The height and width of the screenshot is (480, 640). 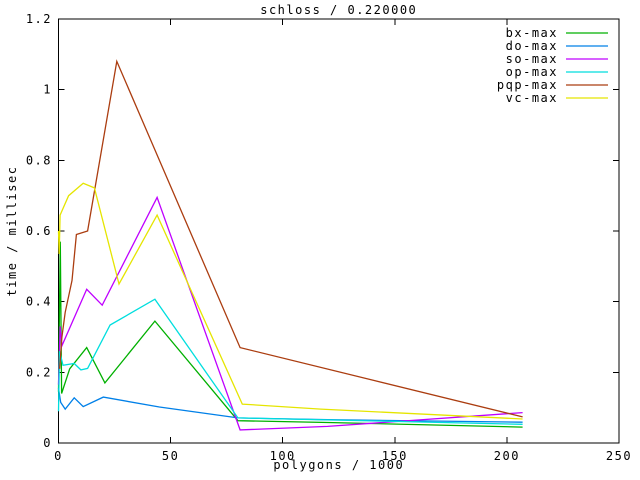 I want to click on y-tick-label: 0.6, so click(x=39, y=231).